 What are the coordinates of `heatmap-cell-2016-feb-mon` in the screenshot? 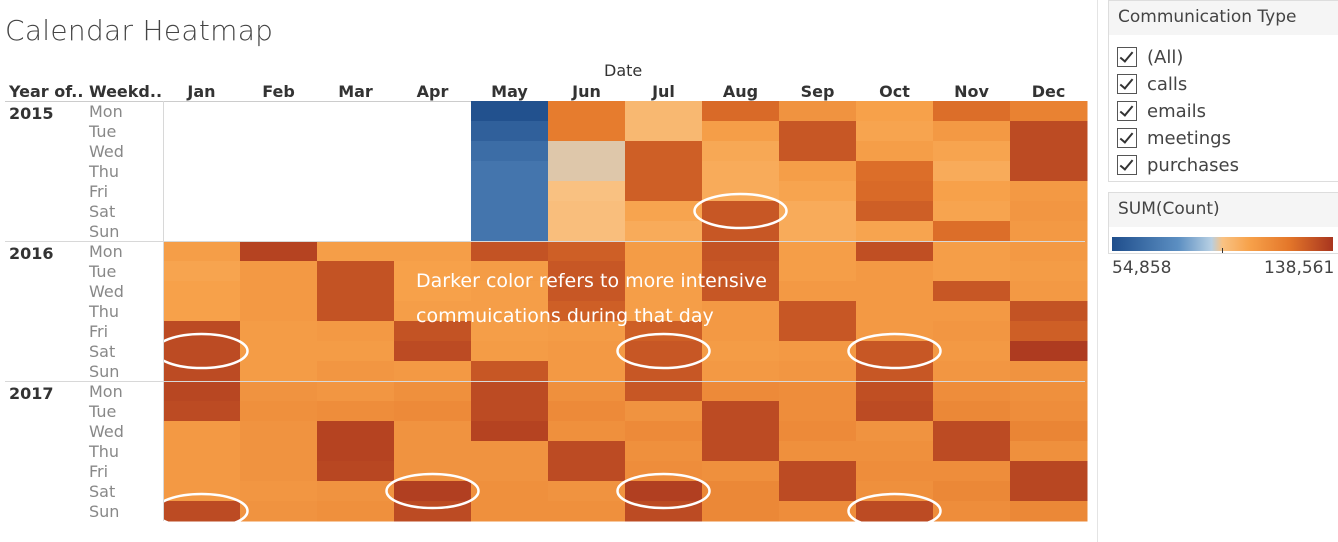 It's located at (279, 251).